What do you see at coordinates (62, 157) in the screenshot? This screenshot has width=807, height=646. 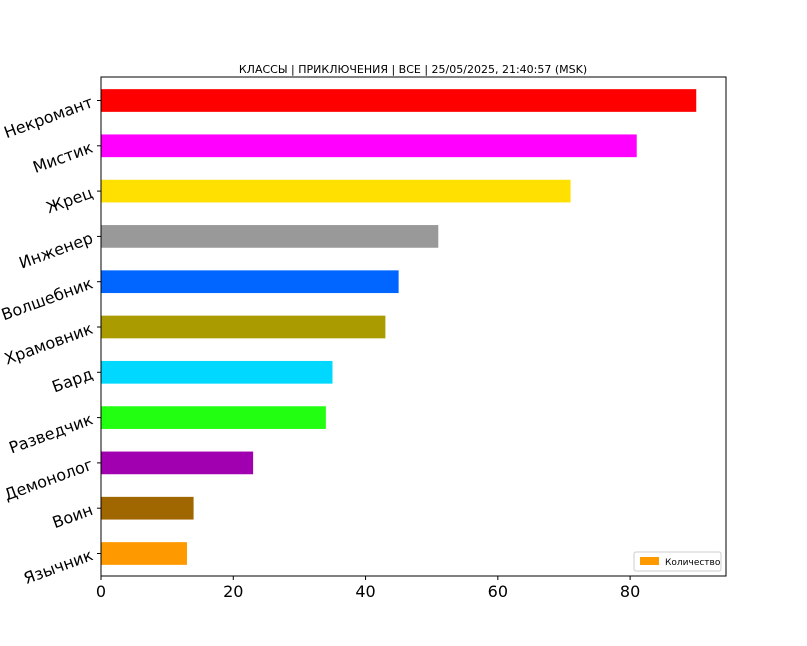 I see `y-tick-label: Мистик` at bounding box center [62, 157].